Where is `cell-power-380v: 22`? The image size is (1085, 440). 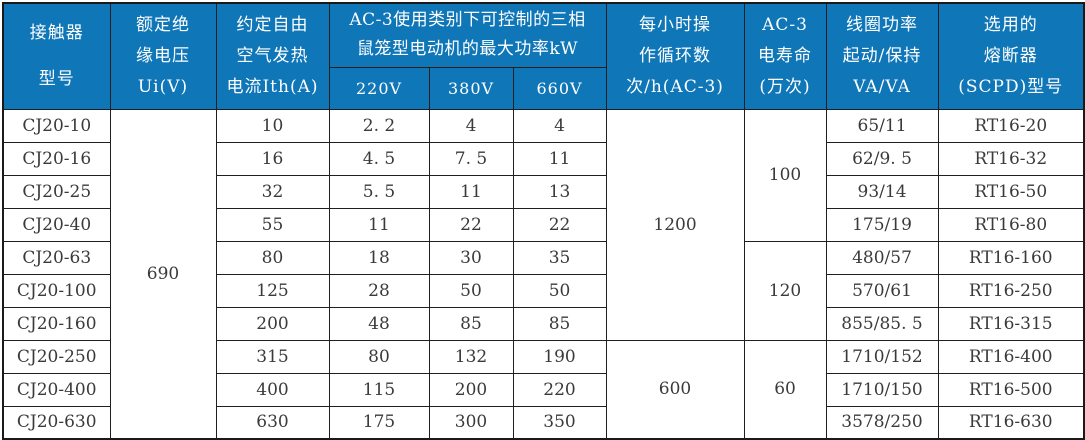 cell-power-380v: 22 is located at coordinates (471, 224).